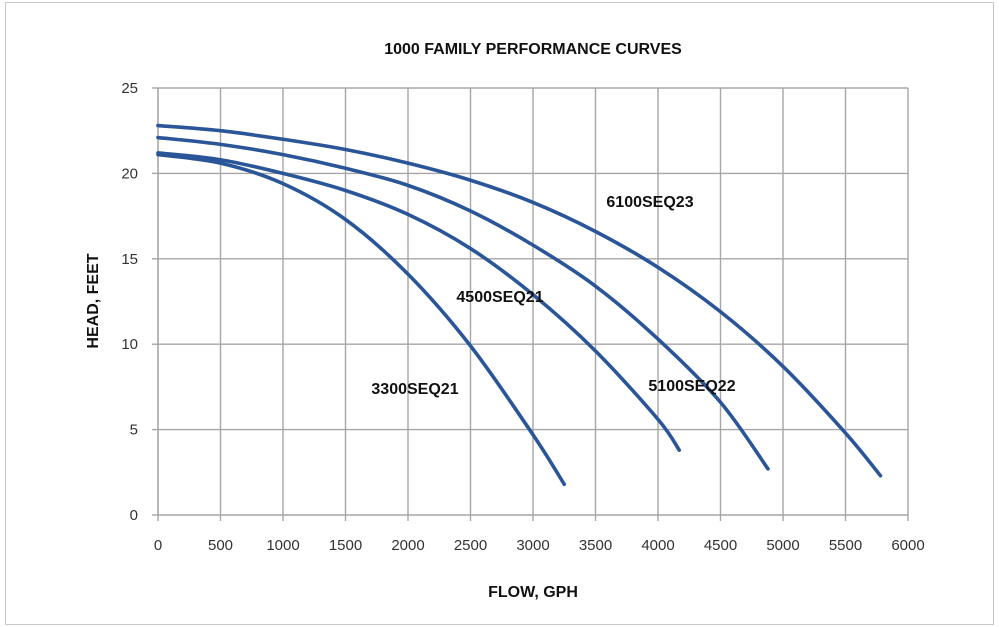  Describe the element at coordinates (129, 88) in the screenshot. I see `y-tick-label: 25` at that location.